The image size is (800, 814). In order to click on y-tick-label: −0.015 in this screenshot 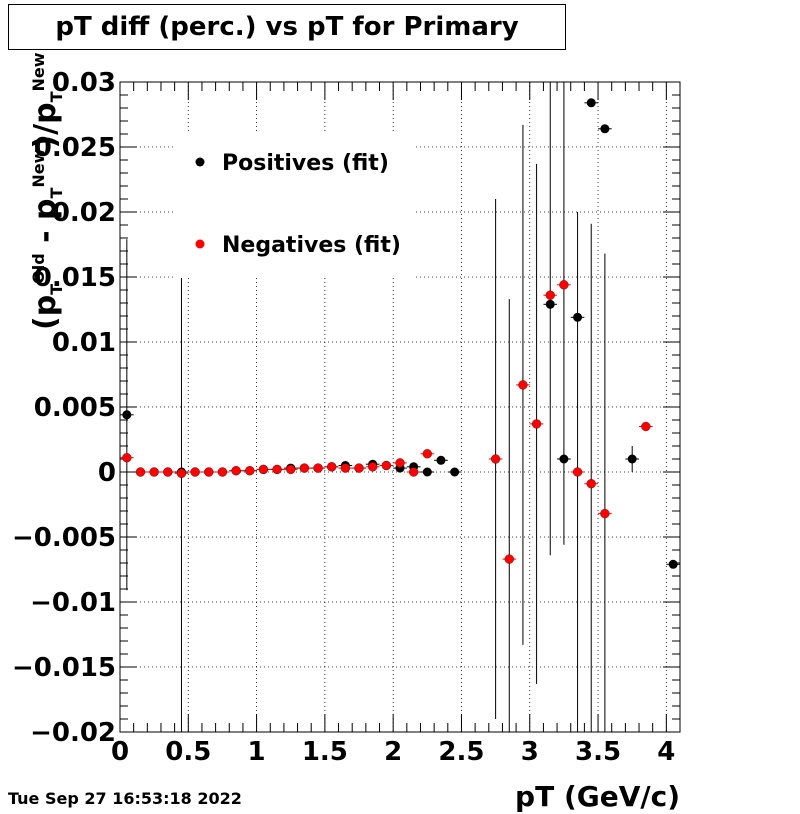, I will do `click(64, 668)`.